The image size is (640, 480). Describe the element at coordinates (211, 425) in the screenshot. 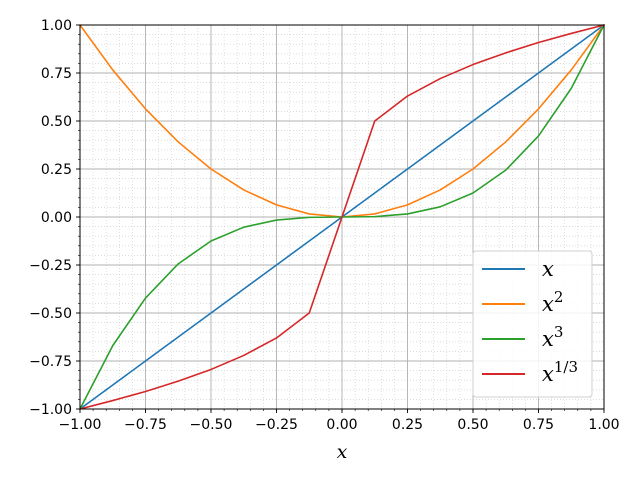

I see `x-tick-label: −0.50` at that location.